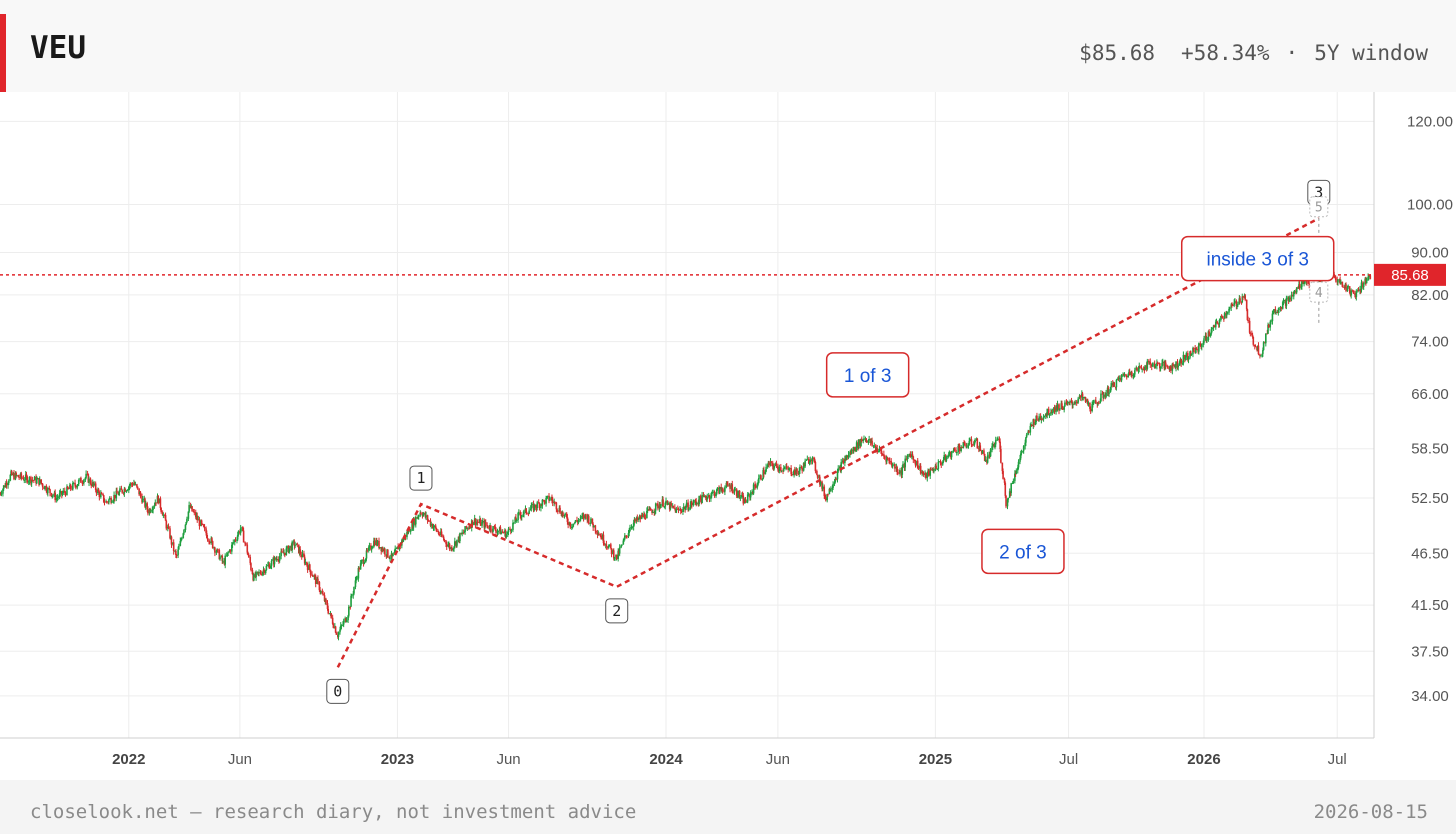 The width and height of the screenshot is (1456, 834). What do you see at coordinates (1225, 53) in the screenshot?
I see `price-change: +58.34%` at bounding box center [1225, 53].